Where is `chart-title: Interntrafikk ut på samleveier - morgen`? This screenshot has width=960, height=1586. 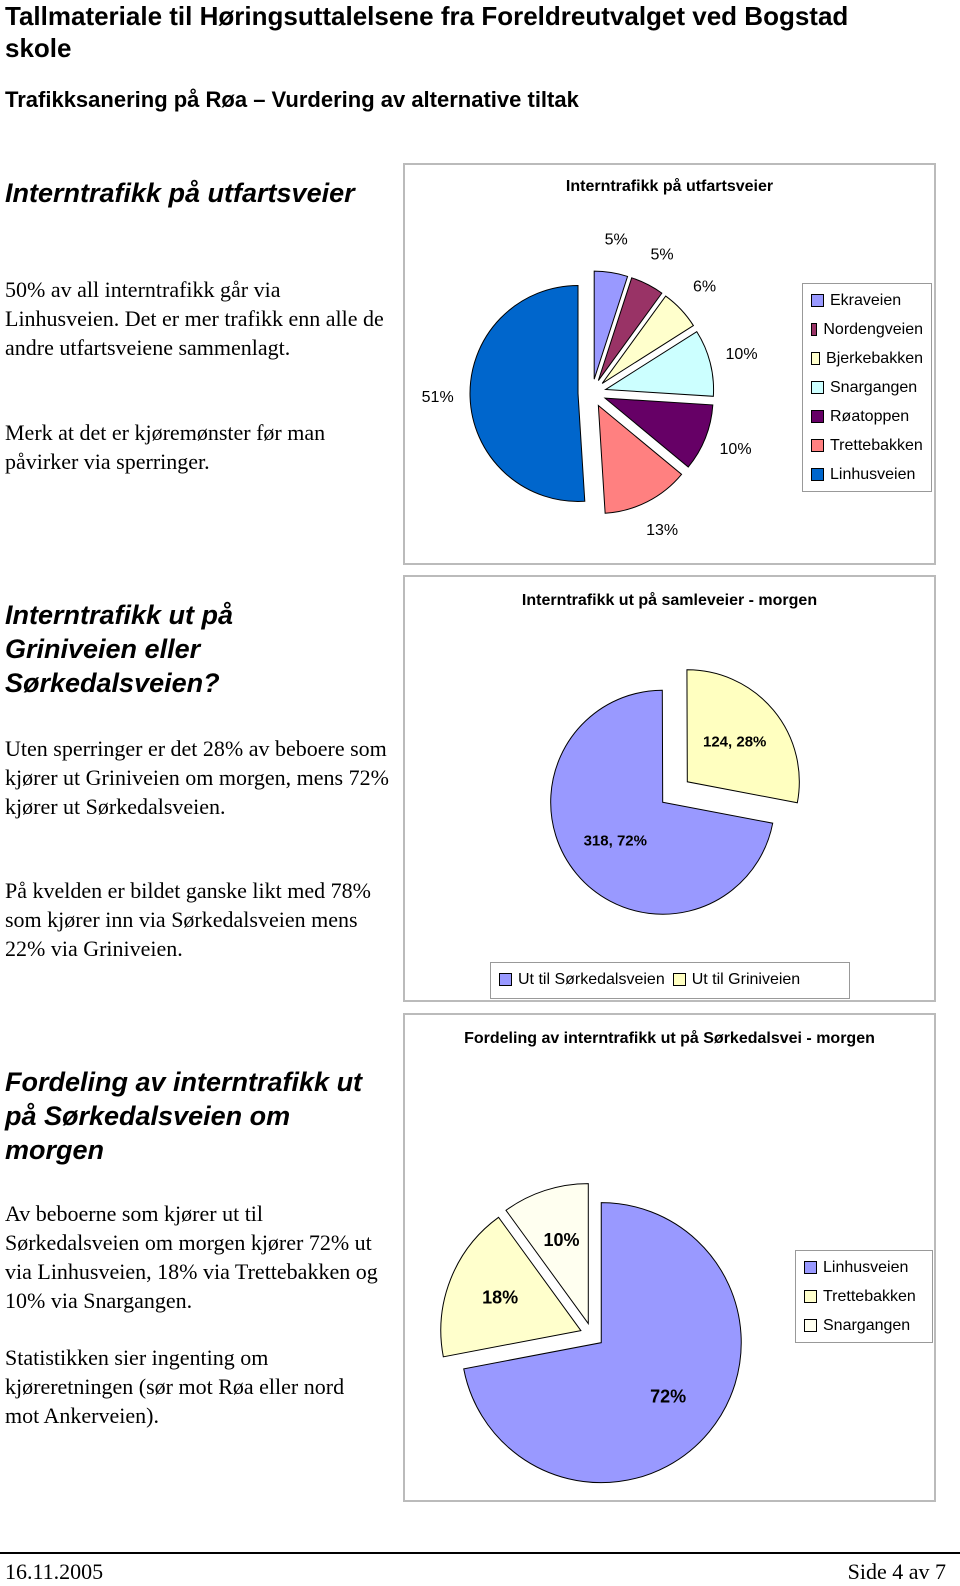
chart-title: Interntrafikk ut på samleveier - morgen is located at coordinates (669, 600).